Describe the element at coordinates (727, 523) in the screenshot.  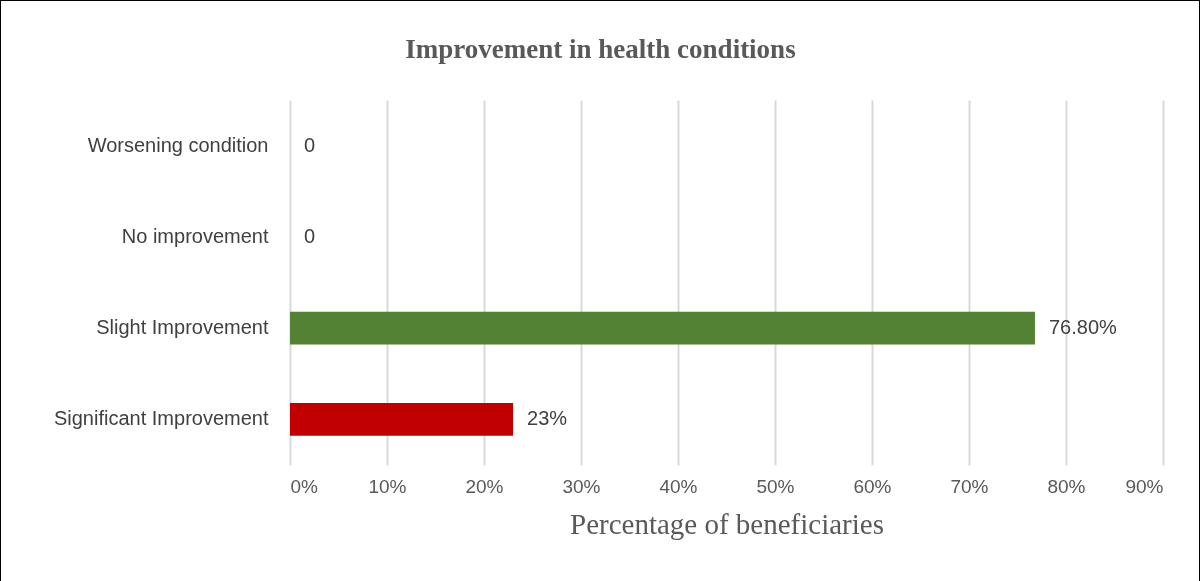
I see `x-axis-title: Percentage of beneficiaries` at that location.